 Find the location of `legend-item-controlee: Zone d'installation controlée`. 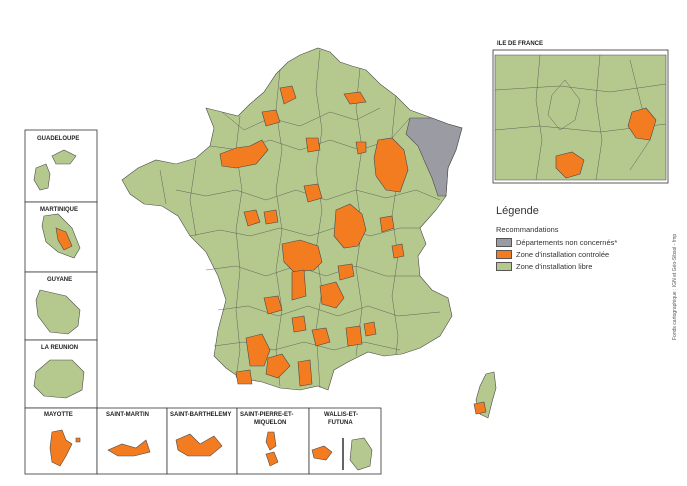

legend-item-controlee: Zone d'installation controlée is located at coordinates (581, 254).